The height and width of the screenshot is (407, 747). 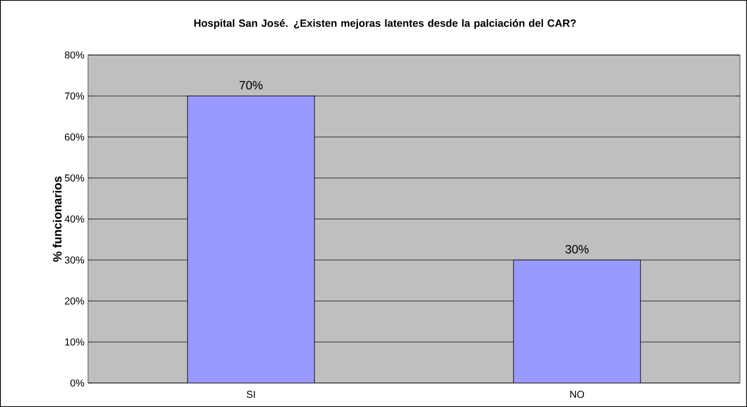 What do you see at coordinates (74, 55) in the screenshot?
I see `y-tick-label: 80%` at bounding box center [74, 55].